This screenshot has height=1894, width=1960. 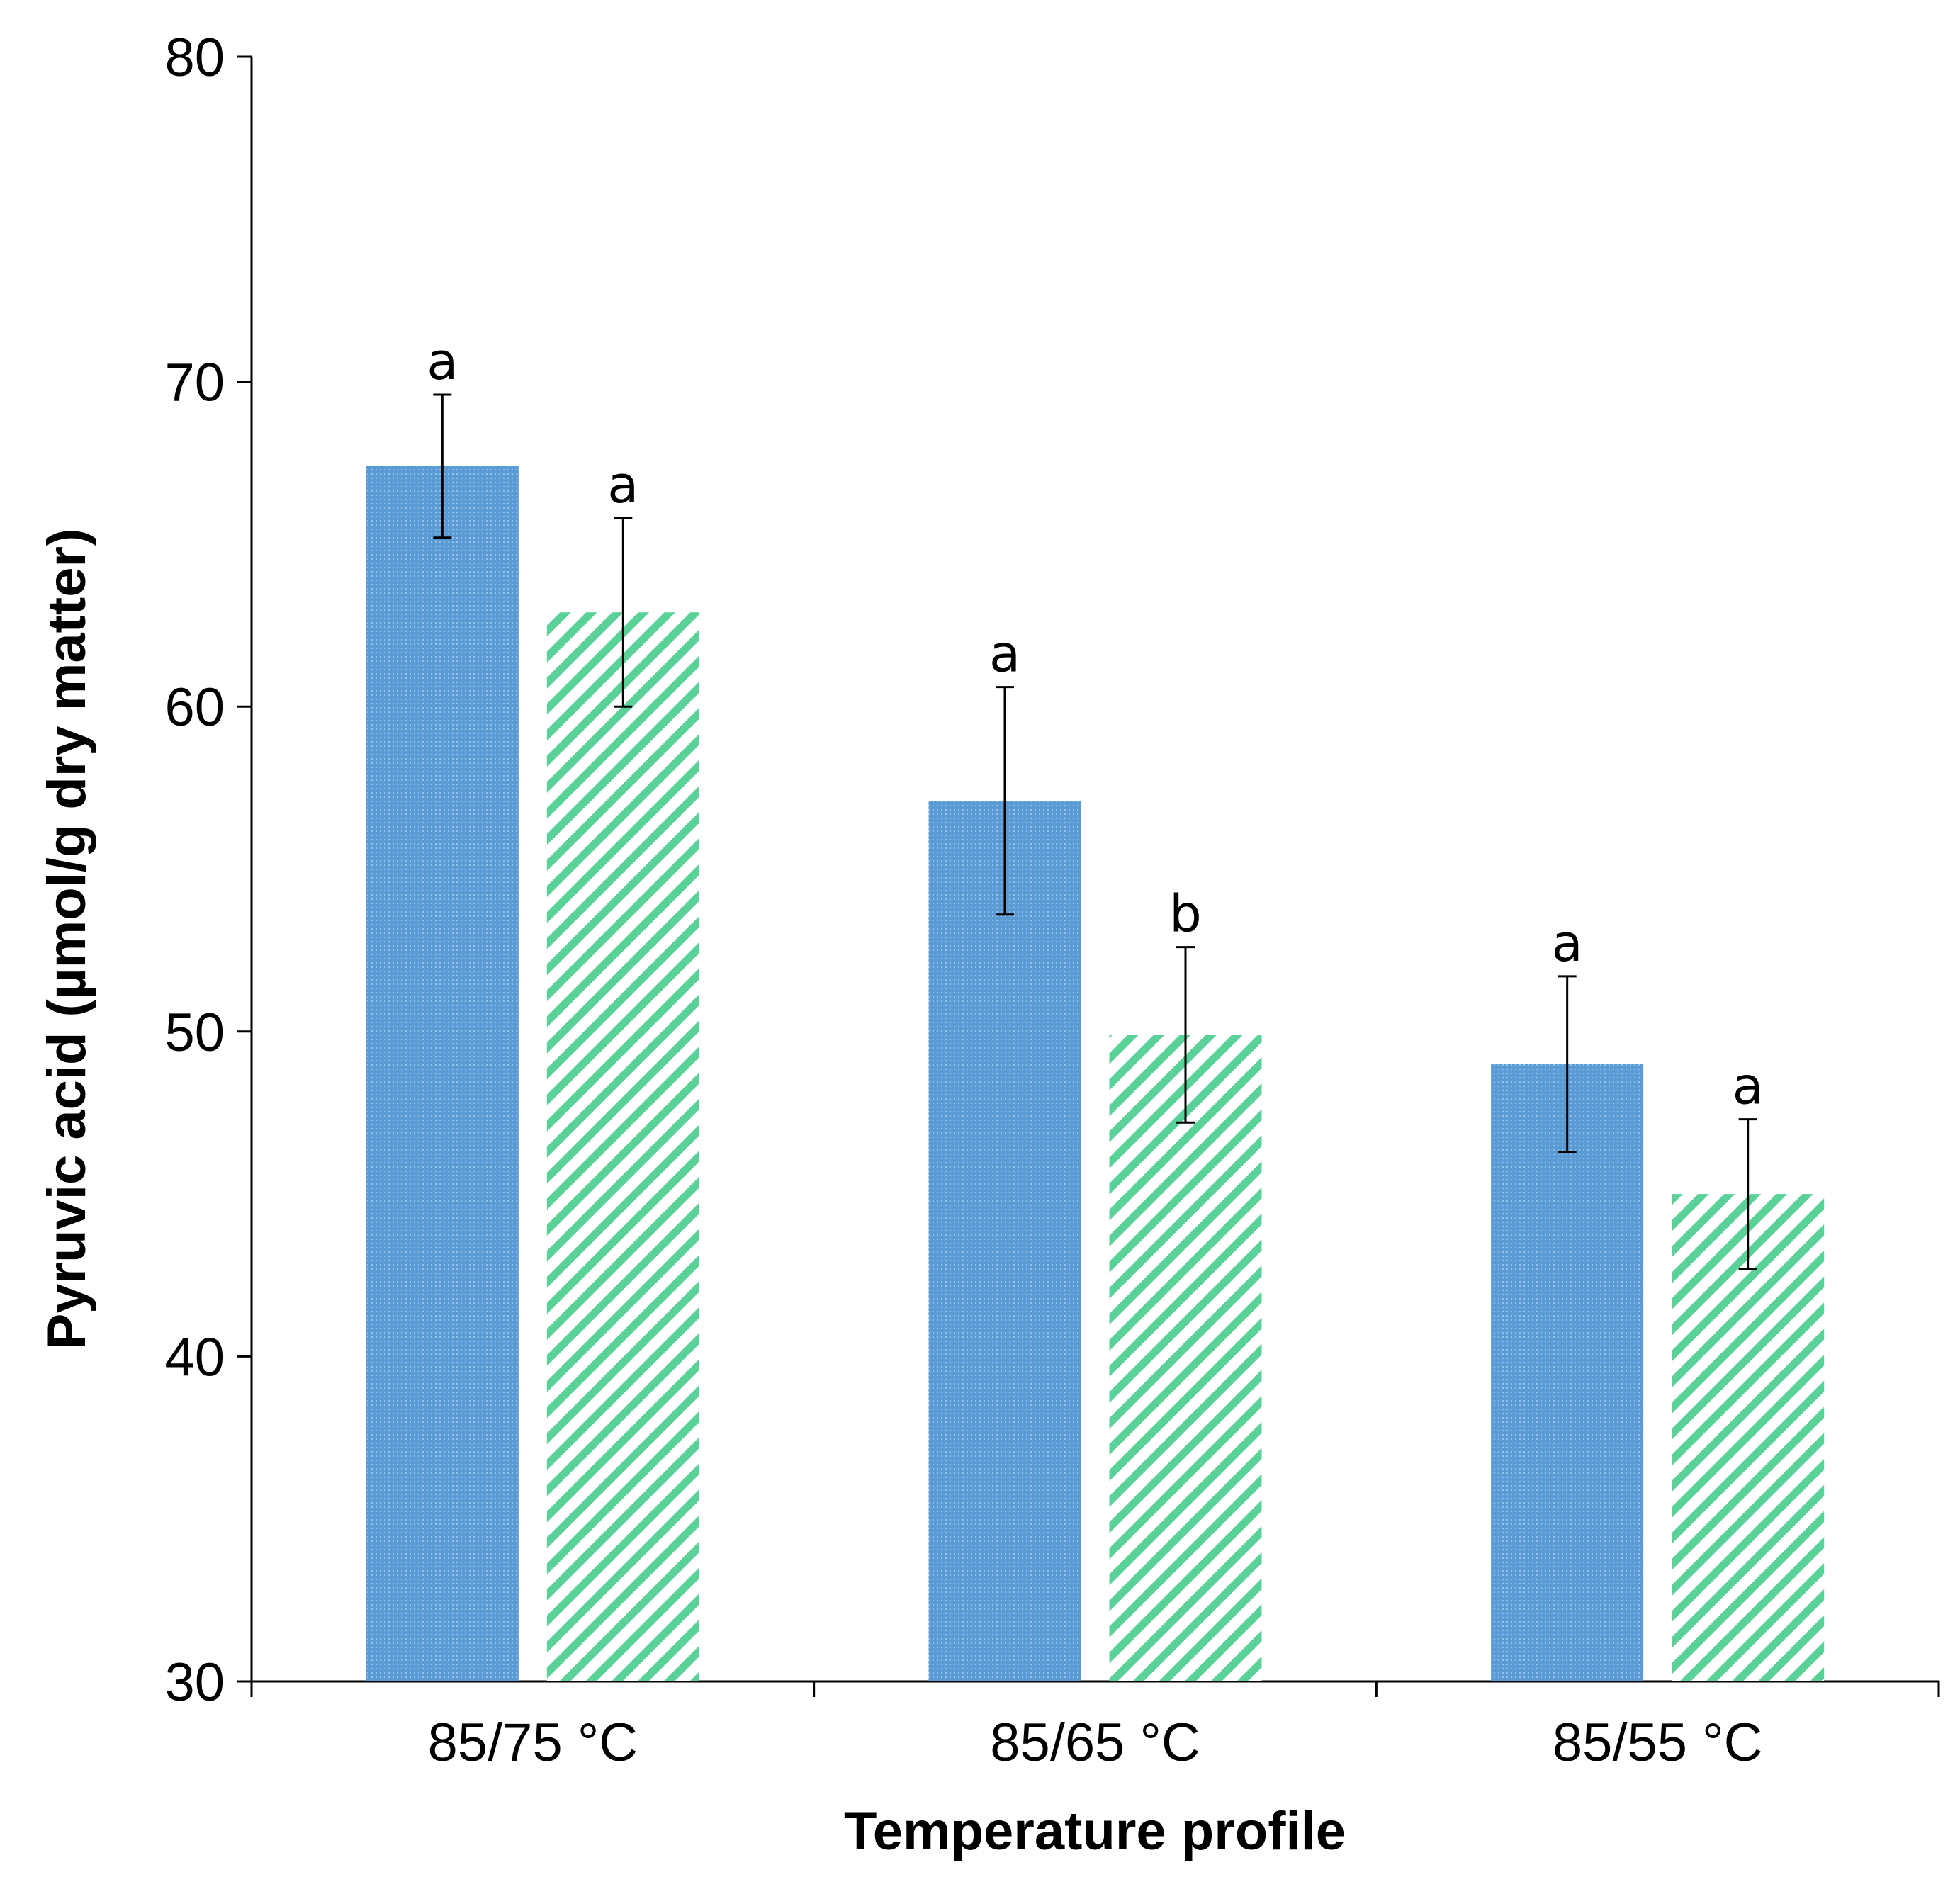 I want to click on x-tick-label: 85/55 °C, so click(x=1658, y=1743).